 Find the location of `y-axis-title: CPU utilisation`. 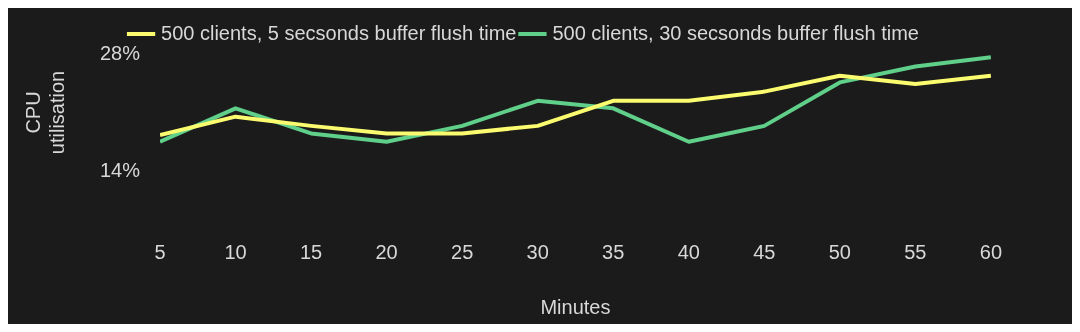

y-axis-title: CPU utilisation is located at coordinates (44, 112).